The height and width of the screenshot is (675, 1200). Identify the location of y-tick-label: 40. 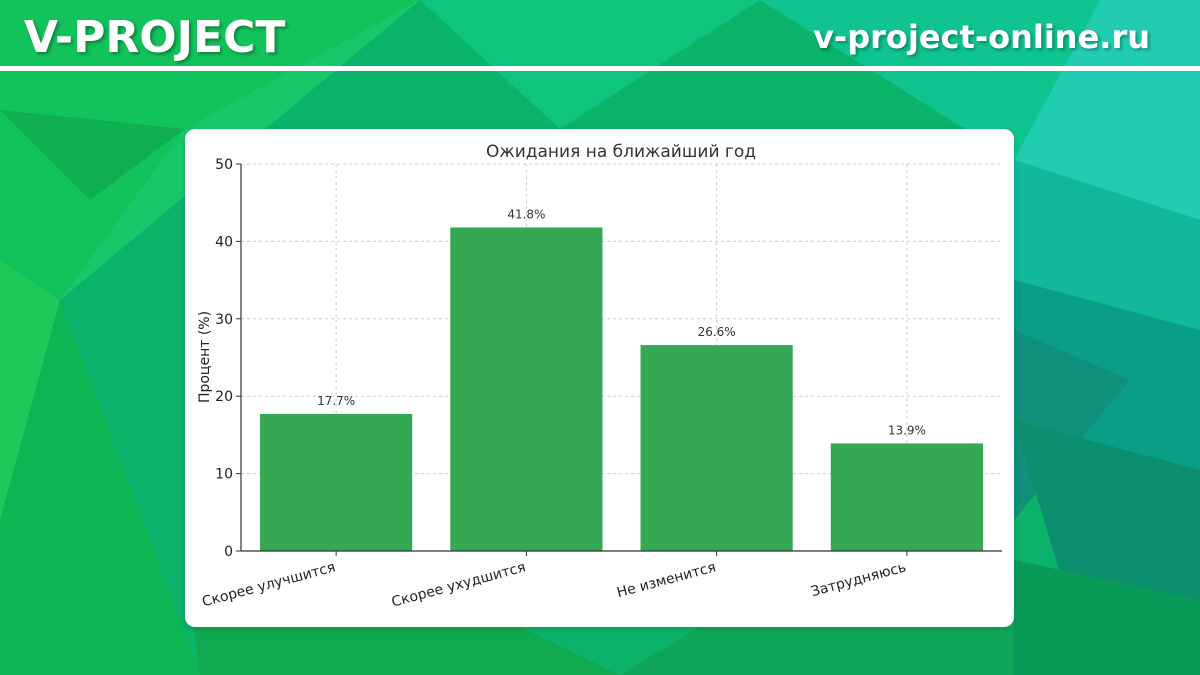
(224, 242).